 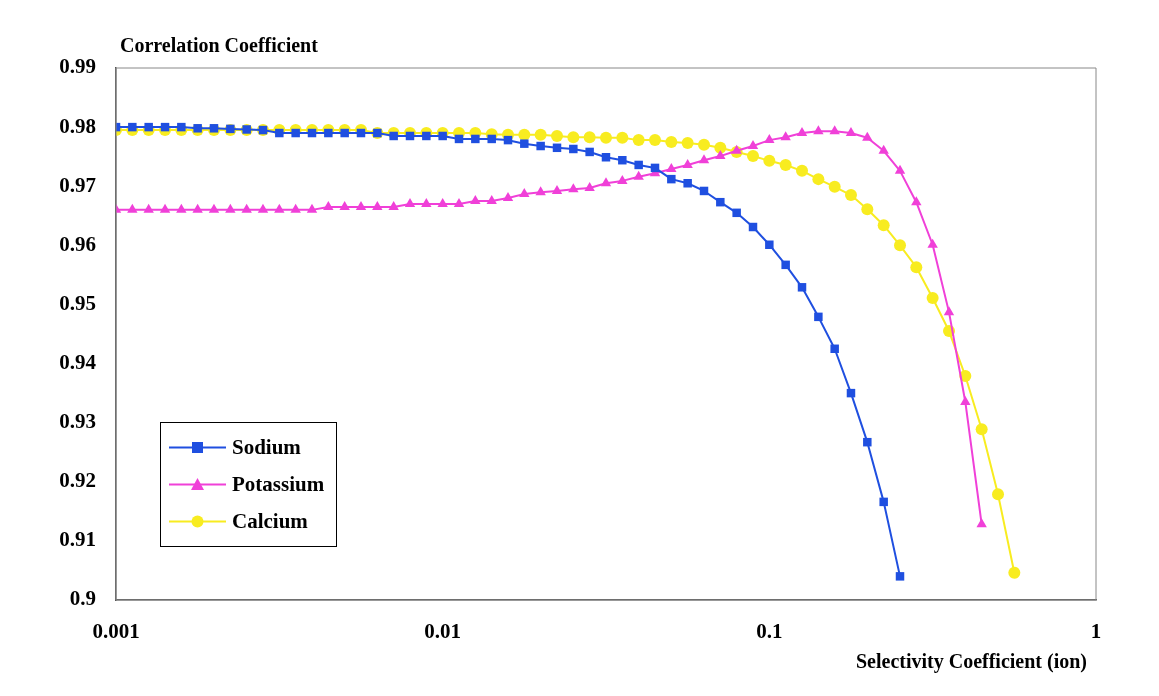 What do you see at coordinates (78, 361) in the screenshot?
I see `y-tick-label: 0.94` at bounding box center [78, 361].